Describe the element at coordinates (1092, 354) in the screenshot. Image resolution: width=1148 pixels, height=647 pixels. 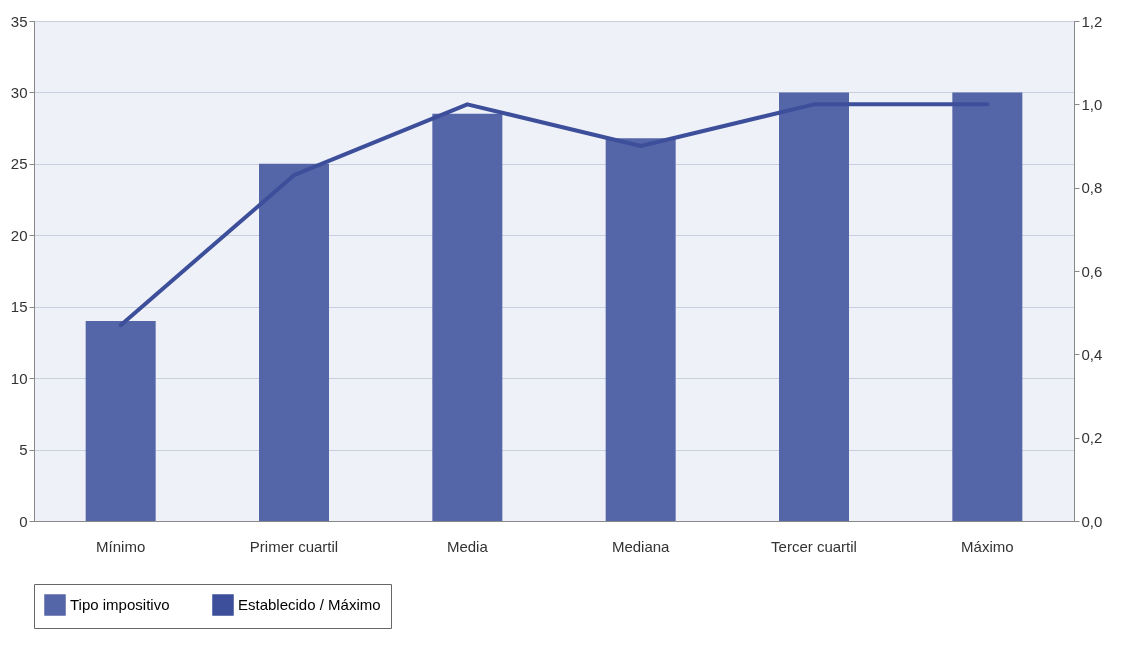
I see `y2-tick-label: 0,4` at that location.